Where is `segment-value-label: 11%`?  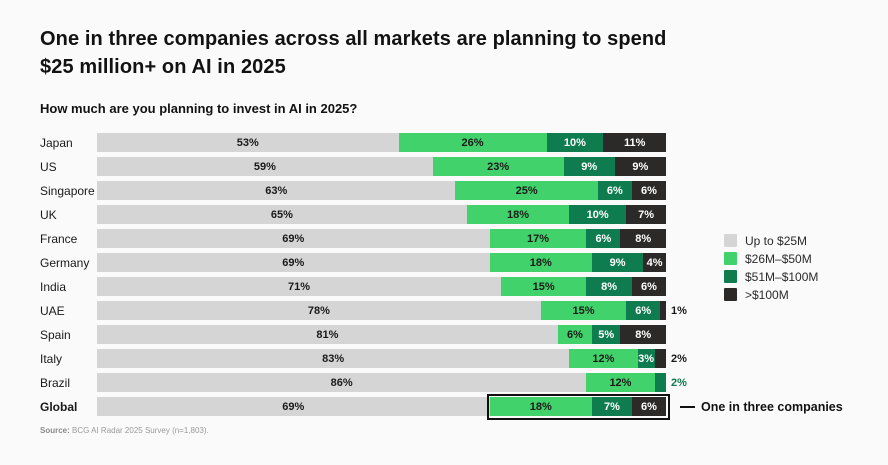
segment-value-label: 11% is located at coordinates (634, 142).